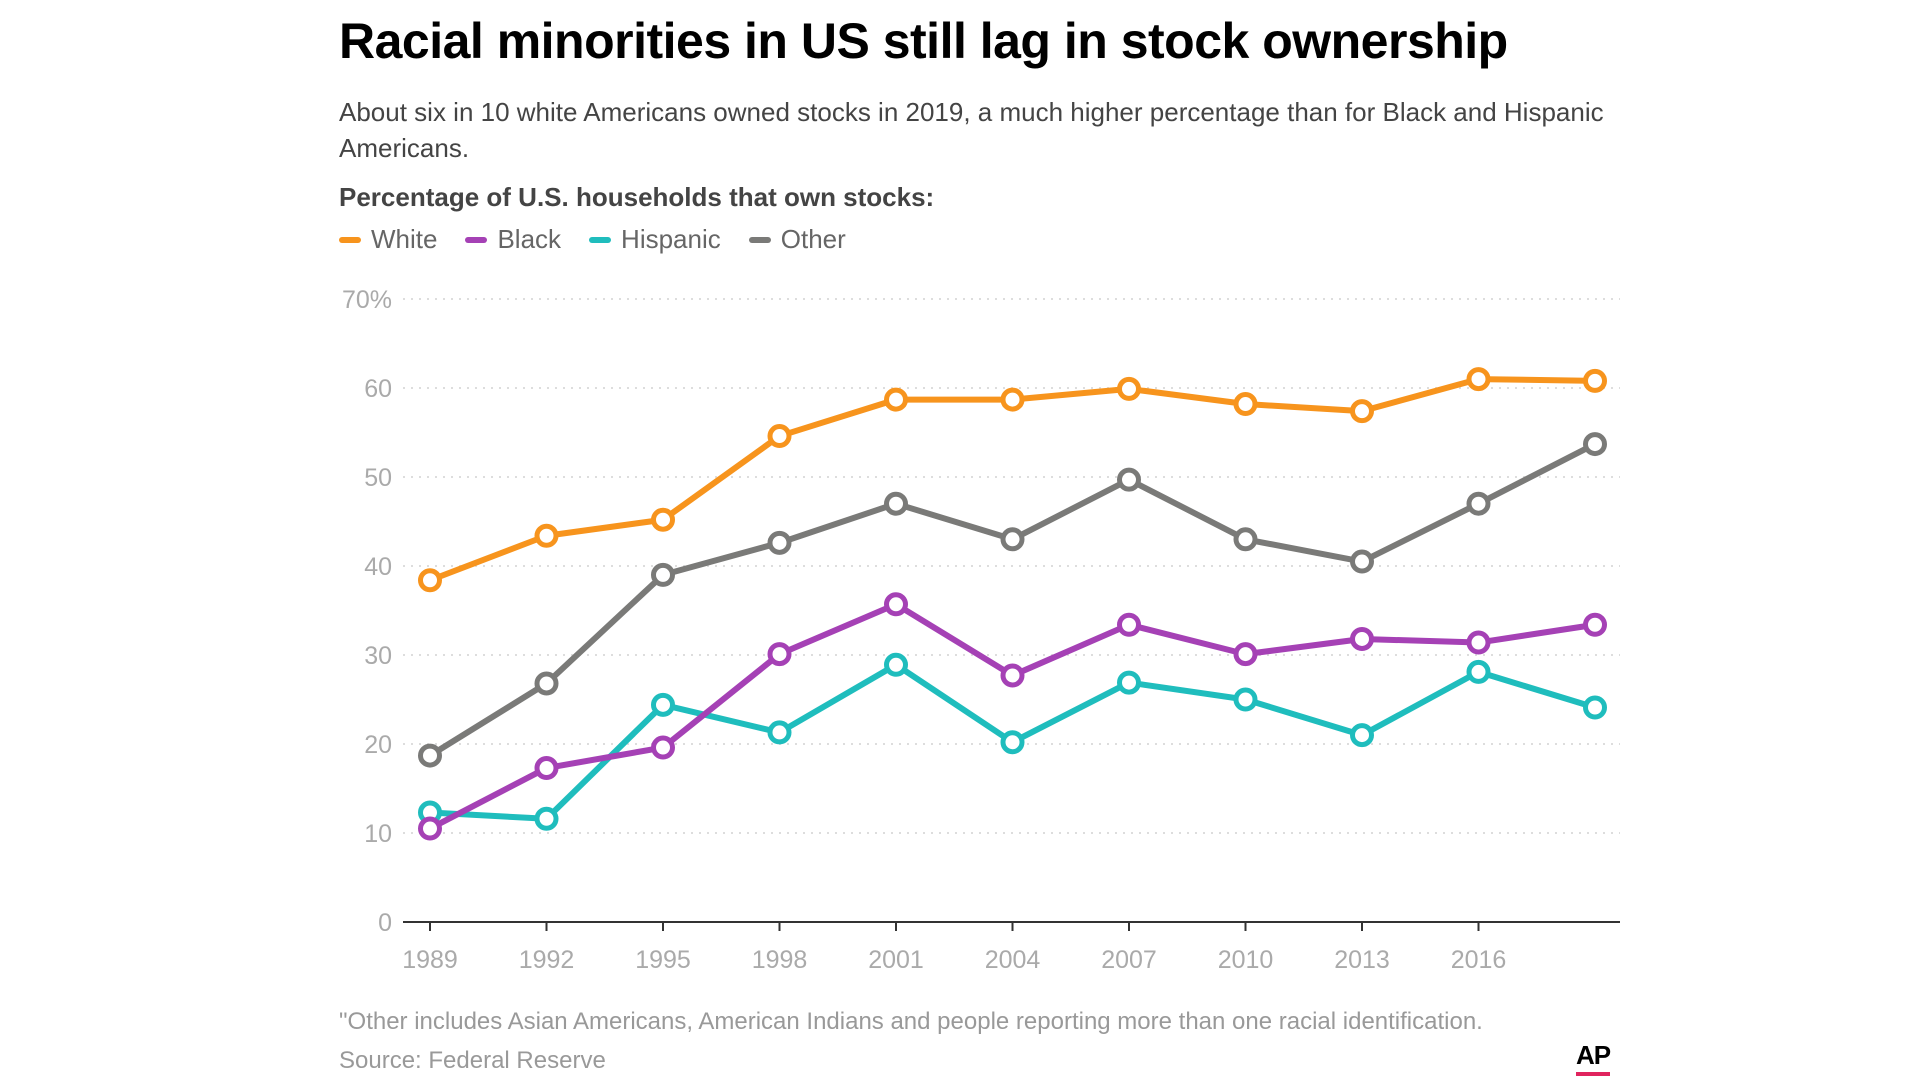  Describe the element at coordinates (404, 239) in the screenshot. I see `legend-label-white: White` at that location.